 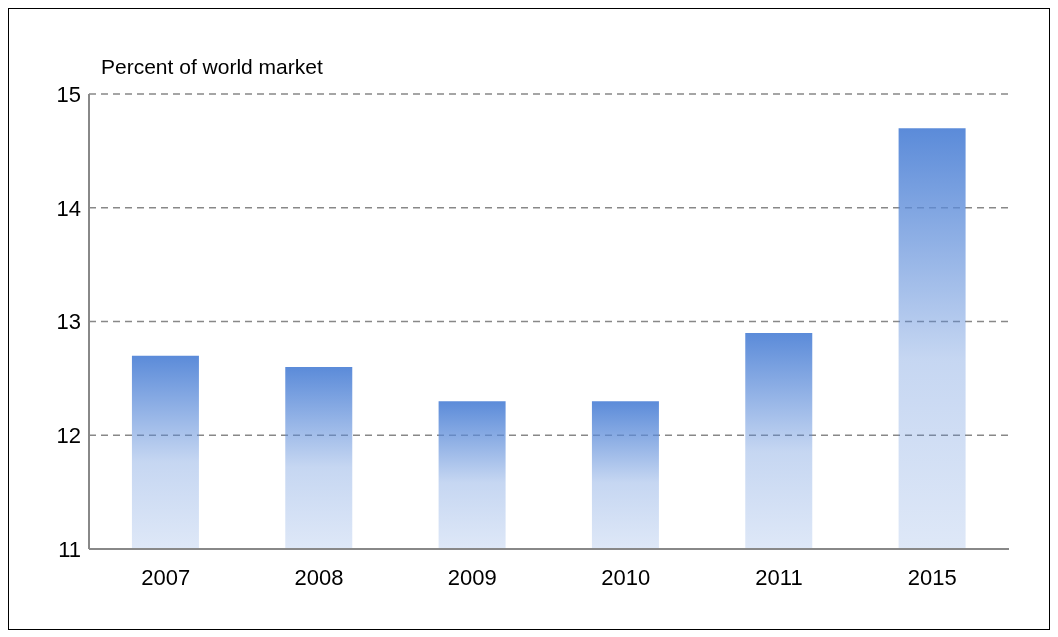 I want to click on y-axis-title: Percent of world market, so click(x=212, y=67).